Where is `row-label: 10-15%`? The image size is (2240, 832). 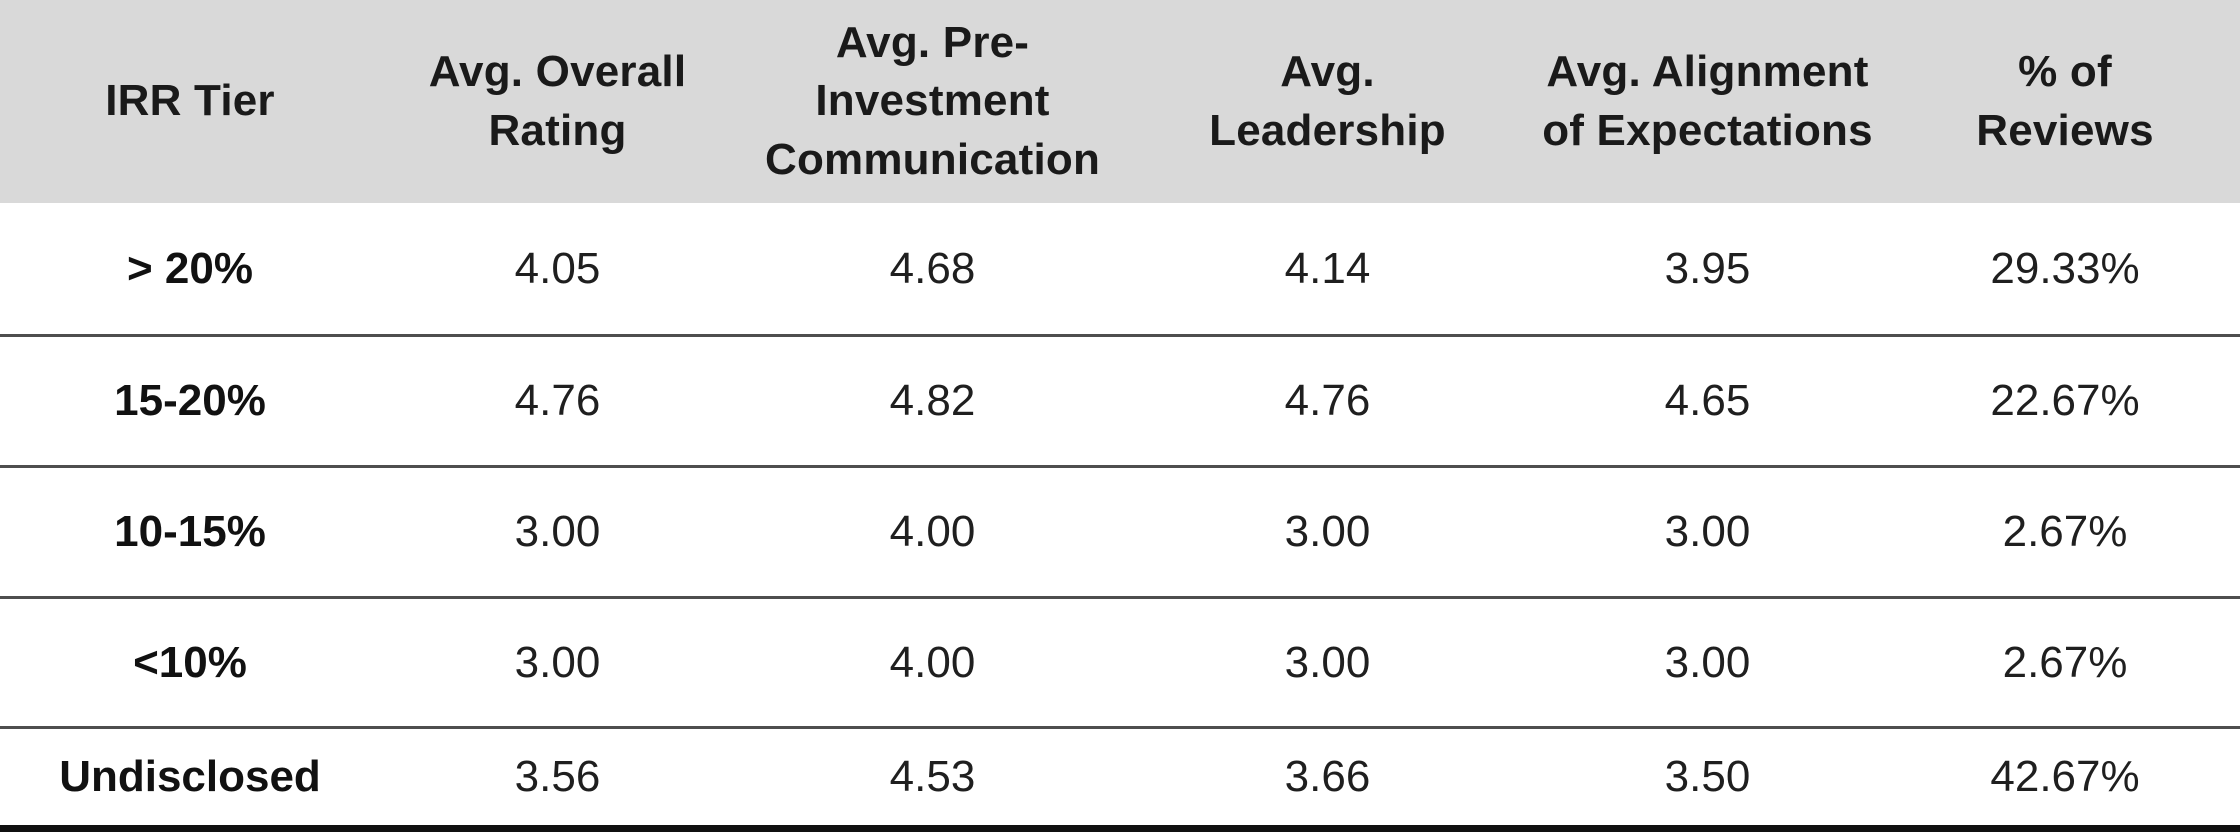 row-label: 10-15% is located at coordinates (190, 531).